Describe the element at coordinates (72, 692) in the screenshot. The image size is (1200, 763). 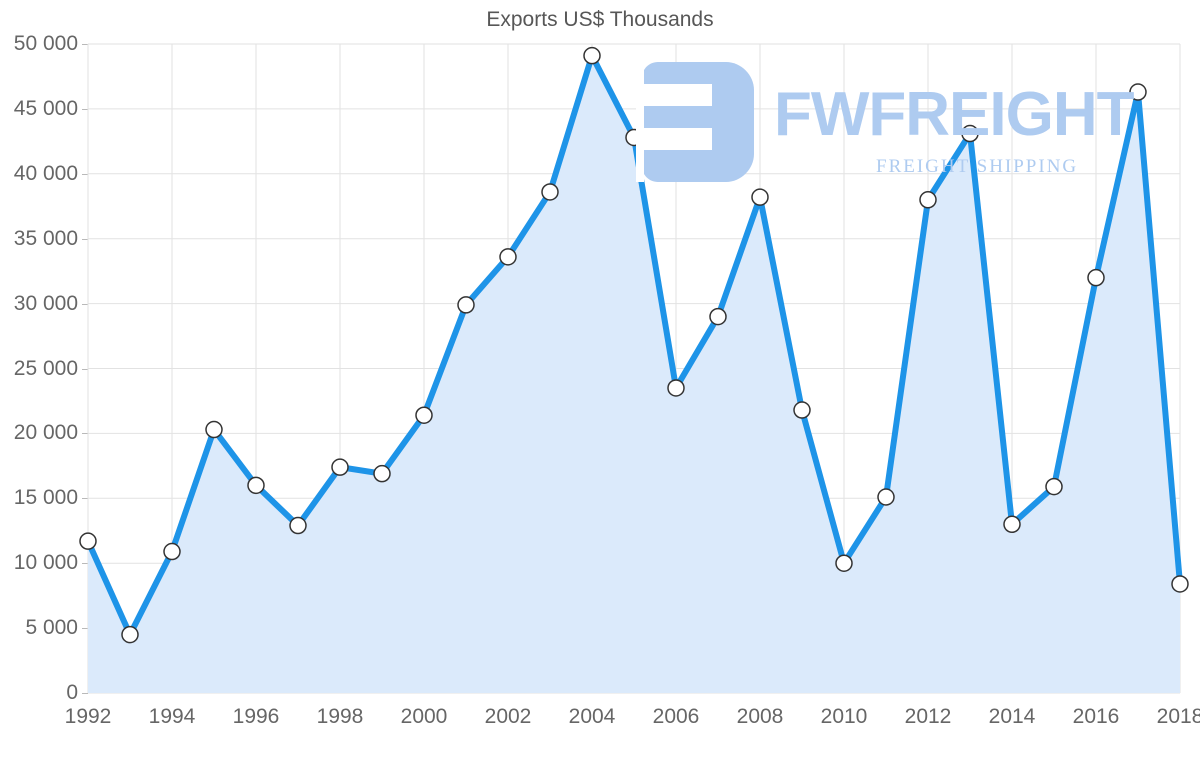
I see `y-axis-tick-label: 0` at that location.